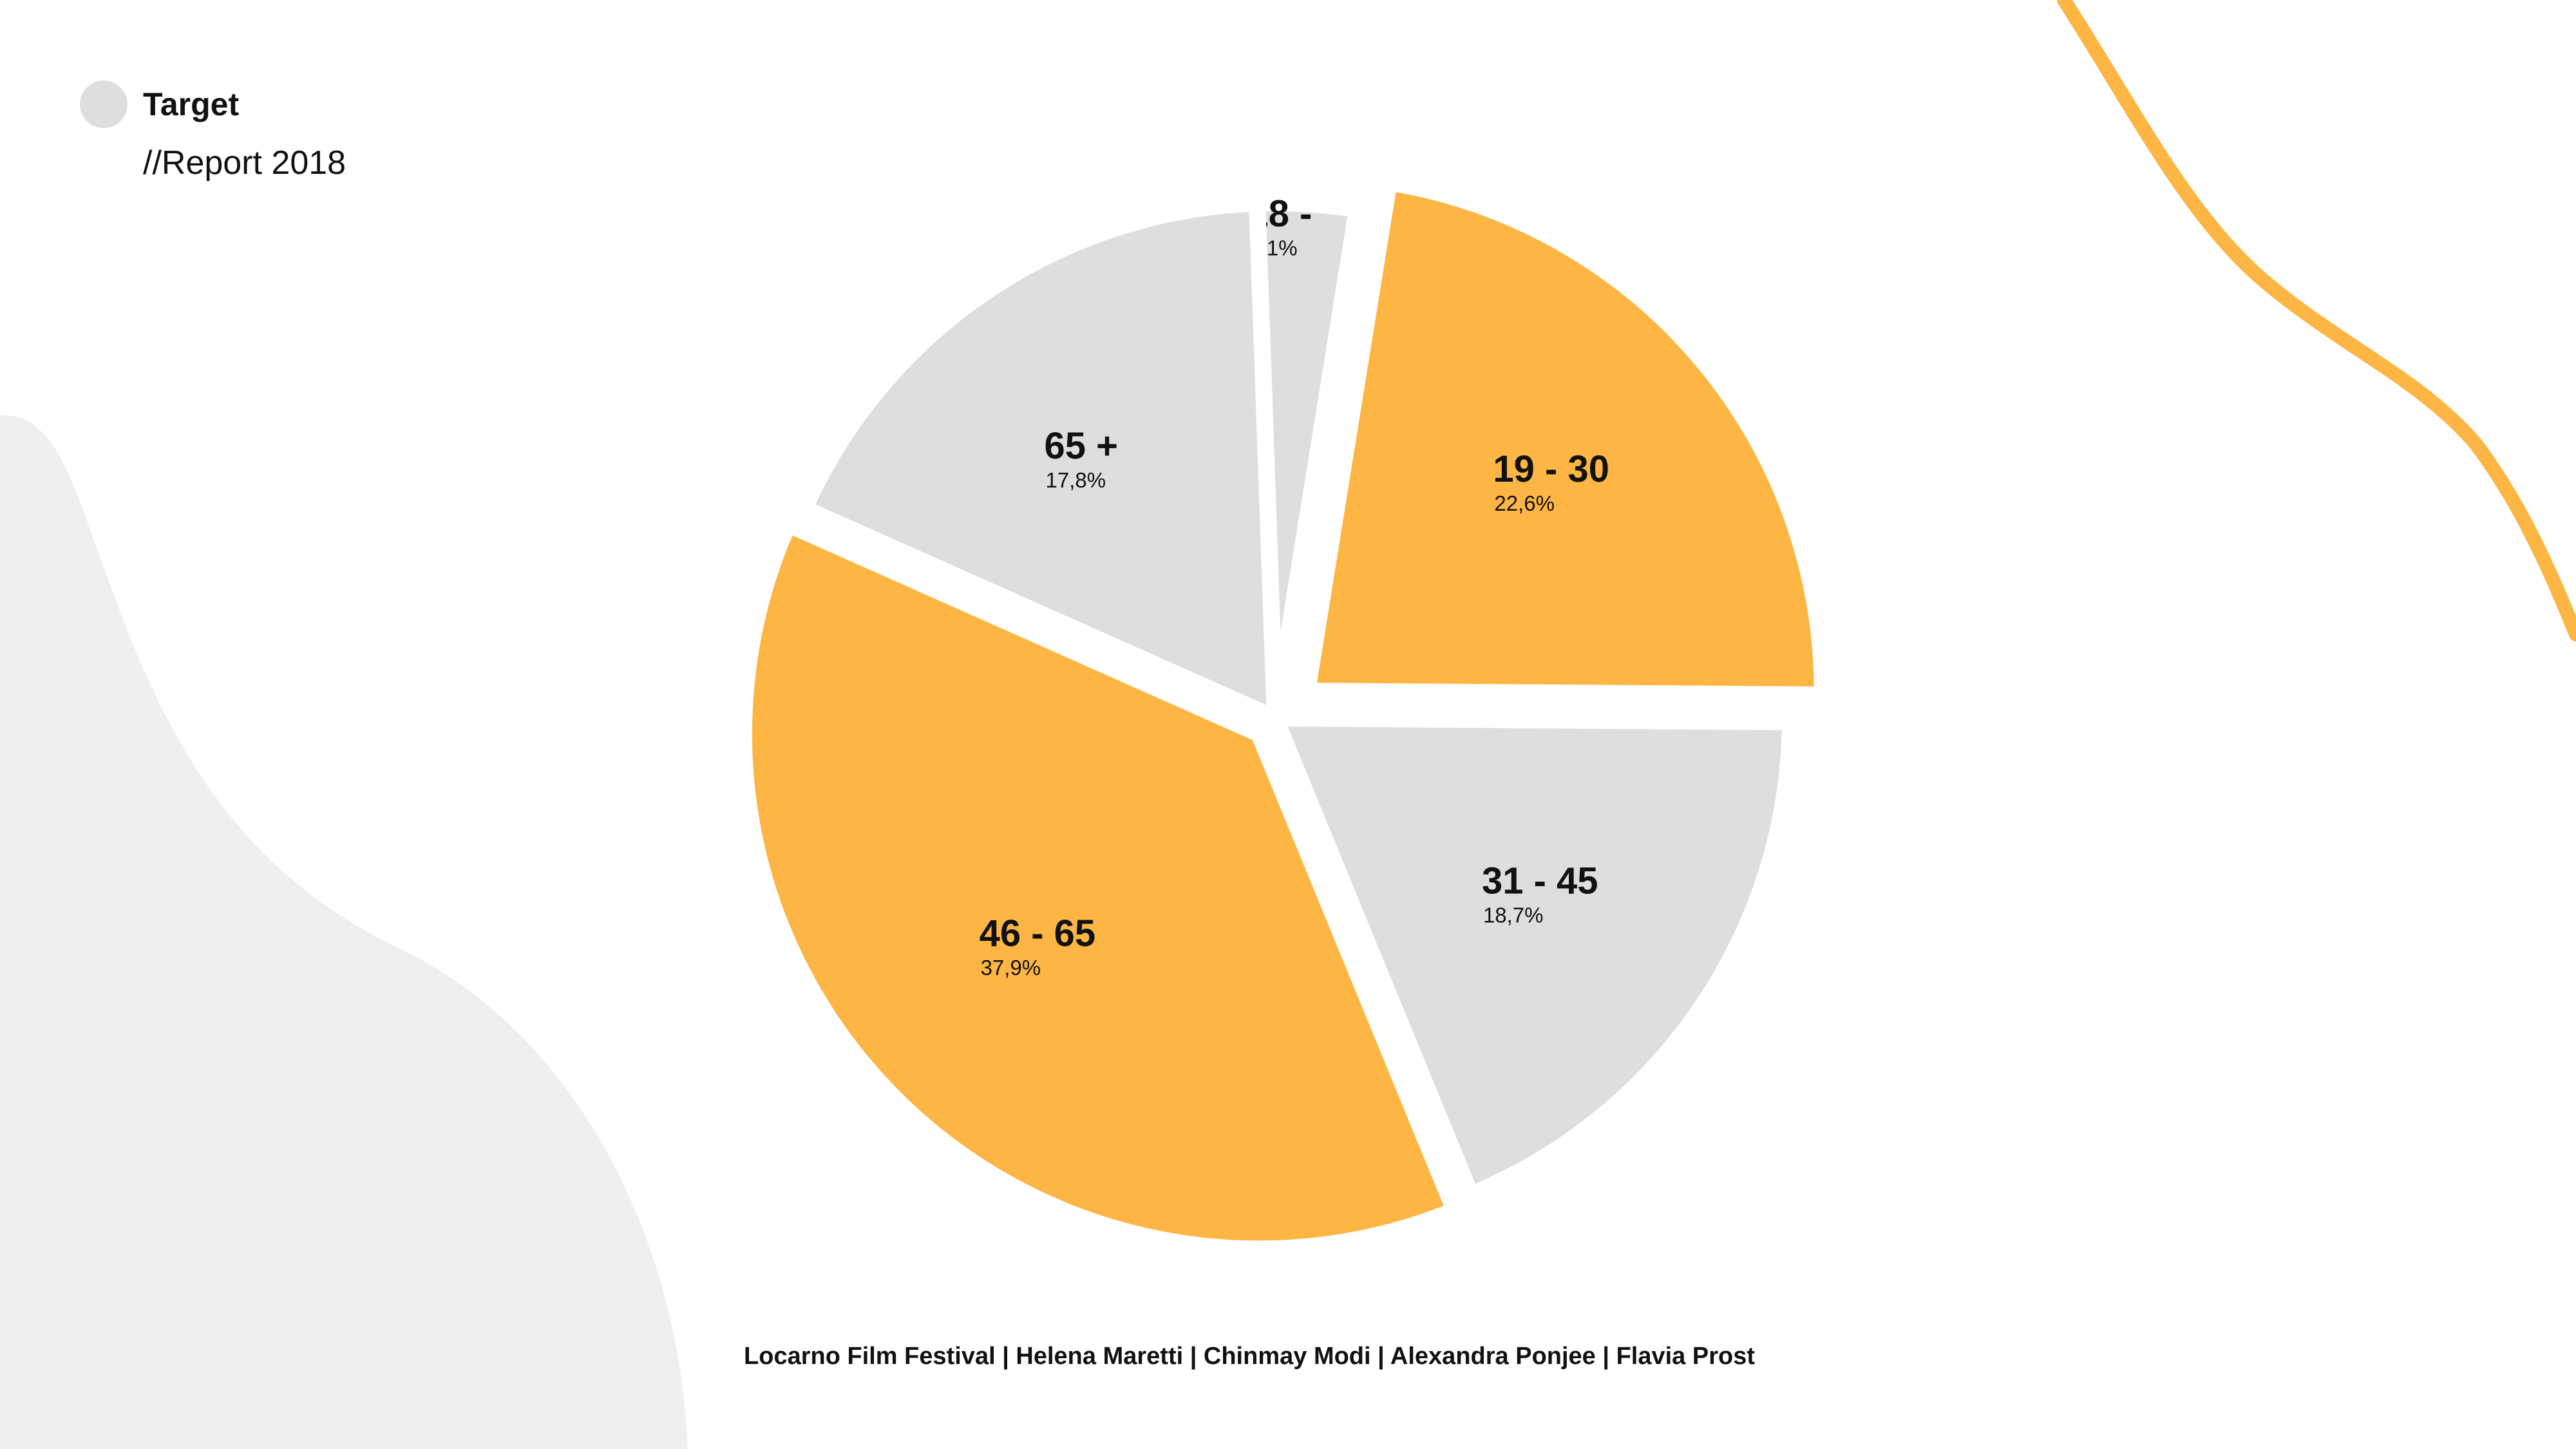  Describe the element at coordinates (1038, 934) in the screenshot. I see `slice-label: 46 - 65` at that location.